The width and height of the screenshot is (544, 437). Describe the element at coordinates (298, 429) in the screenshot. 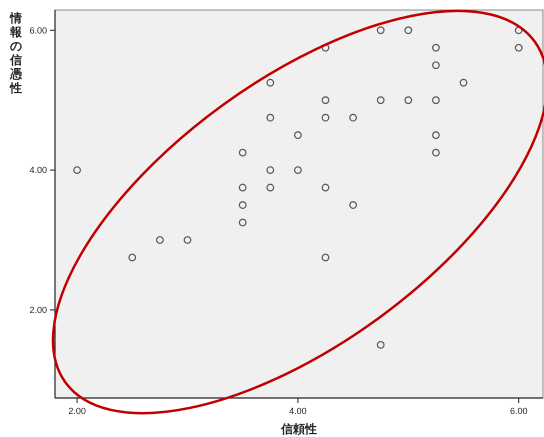

I see `x-axis-title: 信頼性` at that location.